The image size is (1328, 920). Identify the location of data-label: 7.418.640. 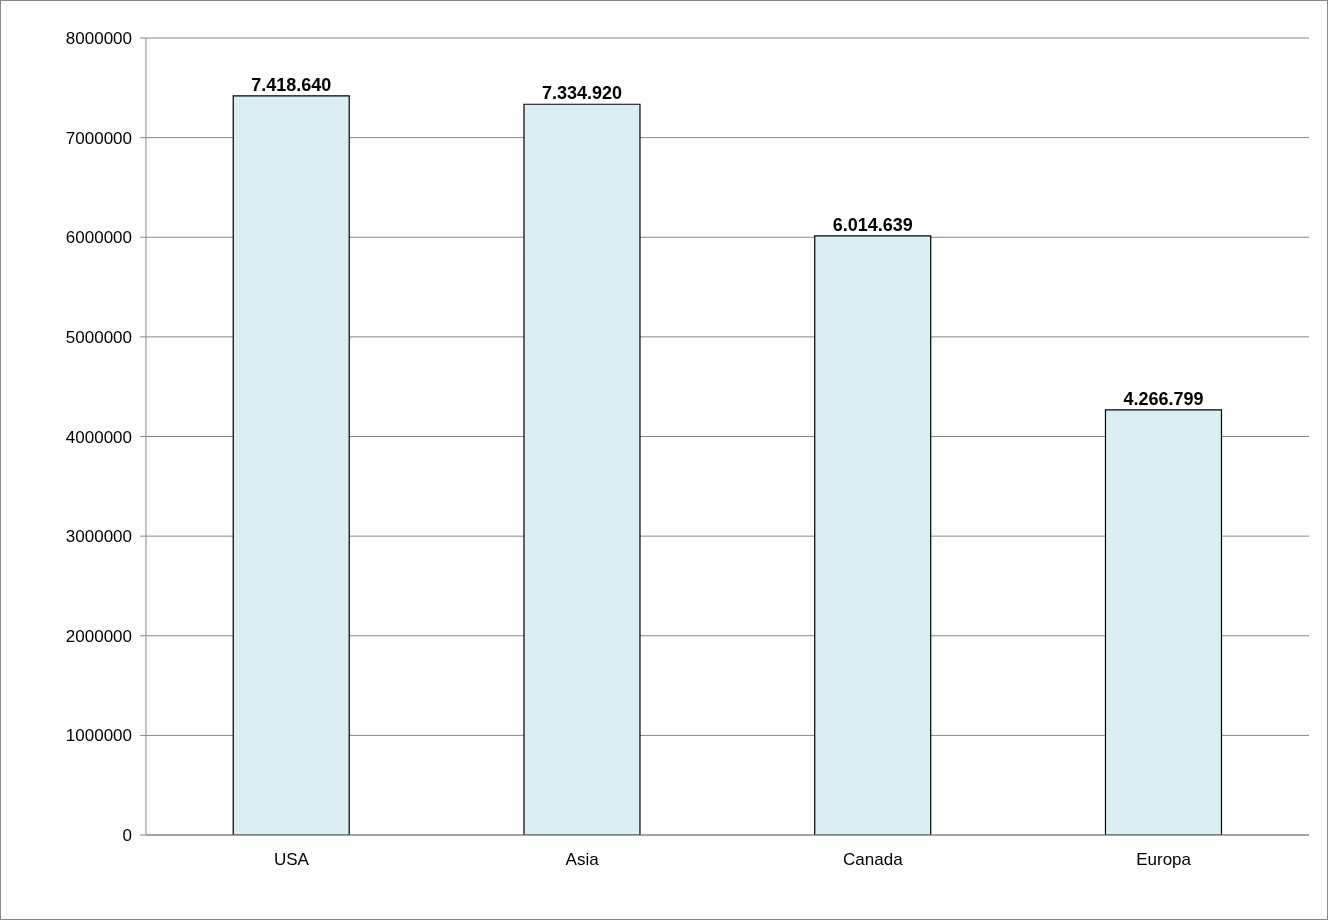
(291, 84).